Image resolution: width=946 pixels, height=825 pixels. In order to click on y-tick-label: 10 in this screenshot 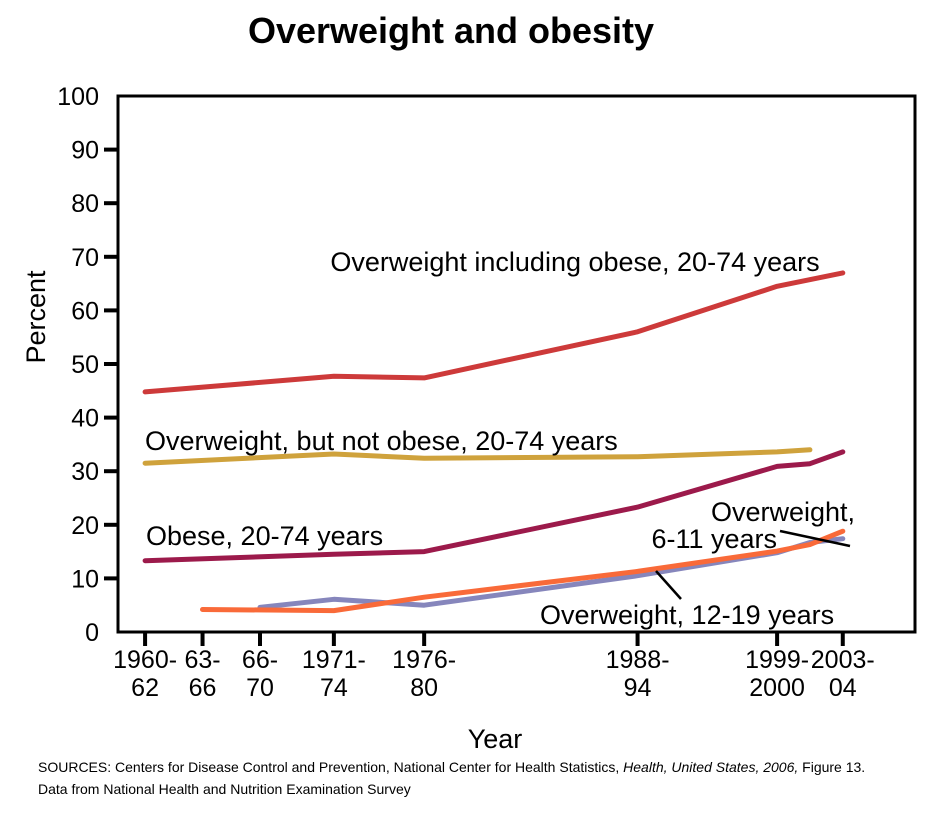, I will do `click(85, 579)`.